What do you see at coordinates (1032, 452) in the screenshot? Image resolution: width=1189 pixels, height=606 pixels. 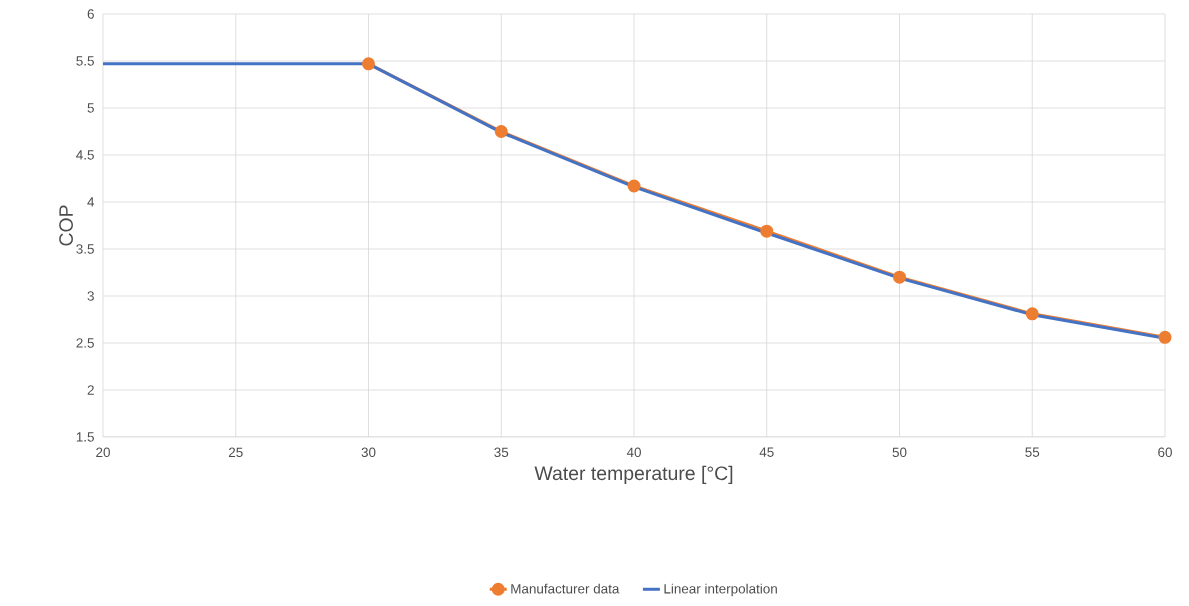 I see `x-tick-label: 55` at bounding box center [1032, 452].